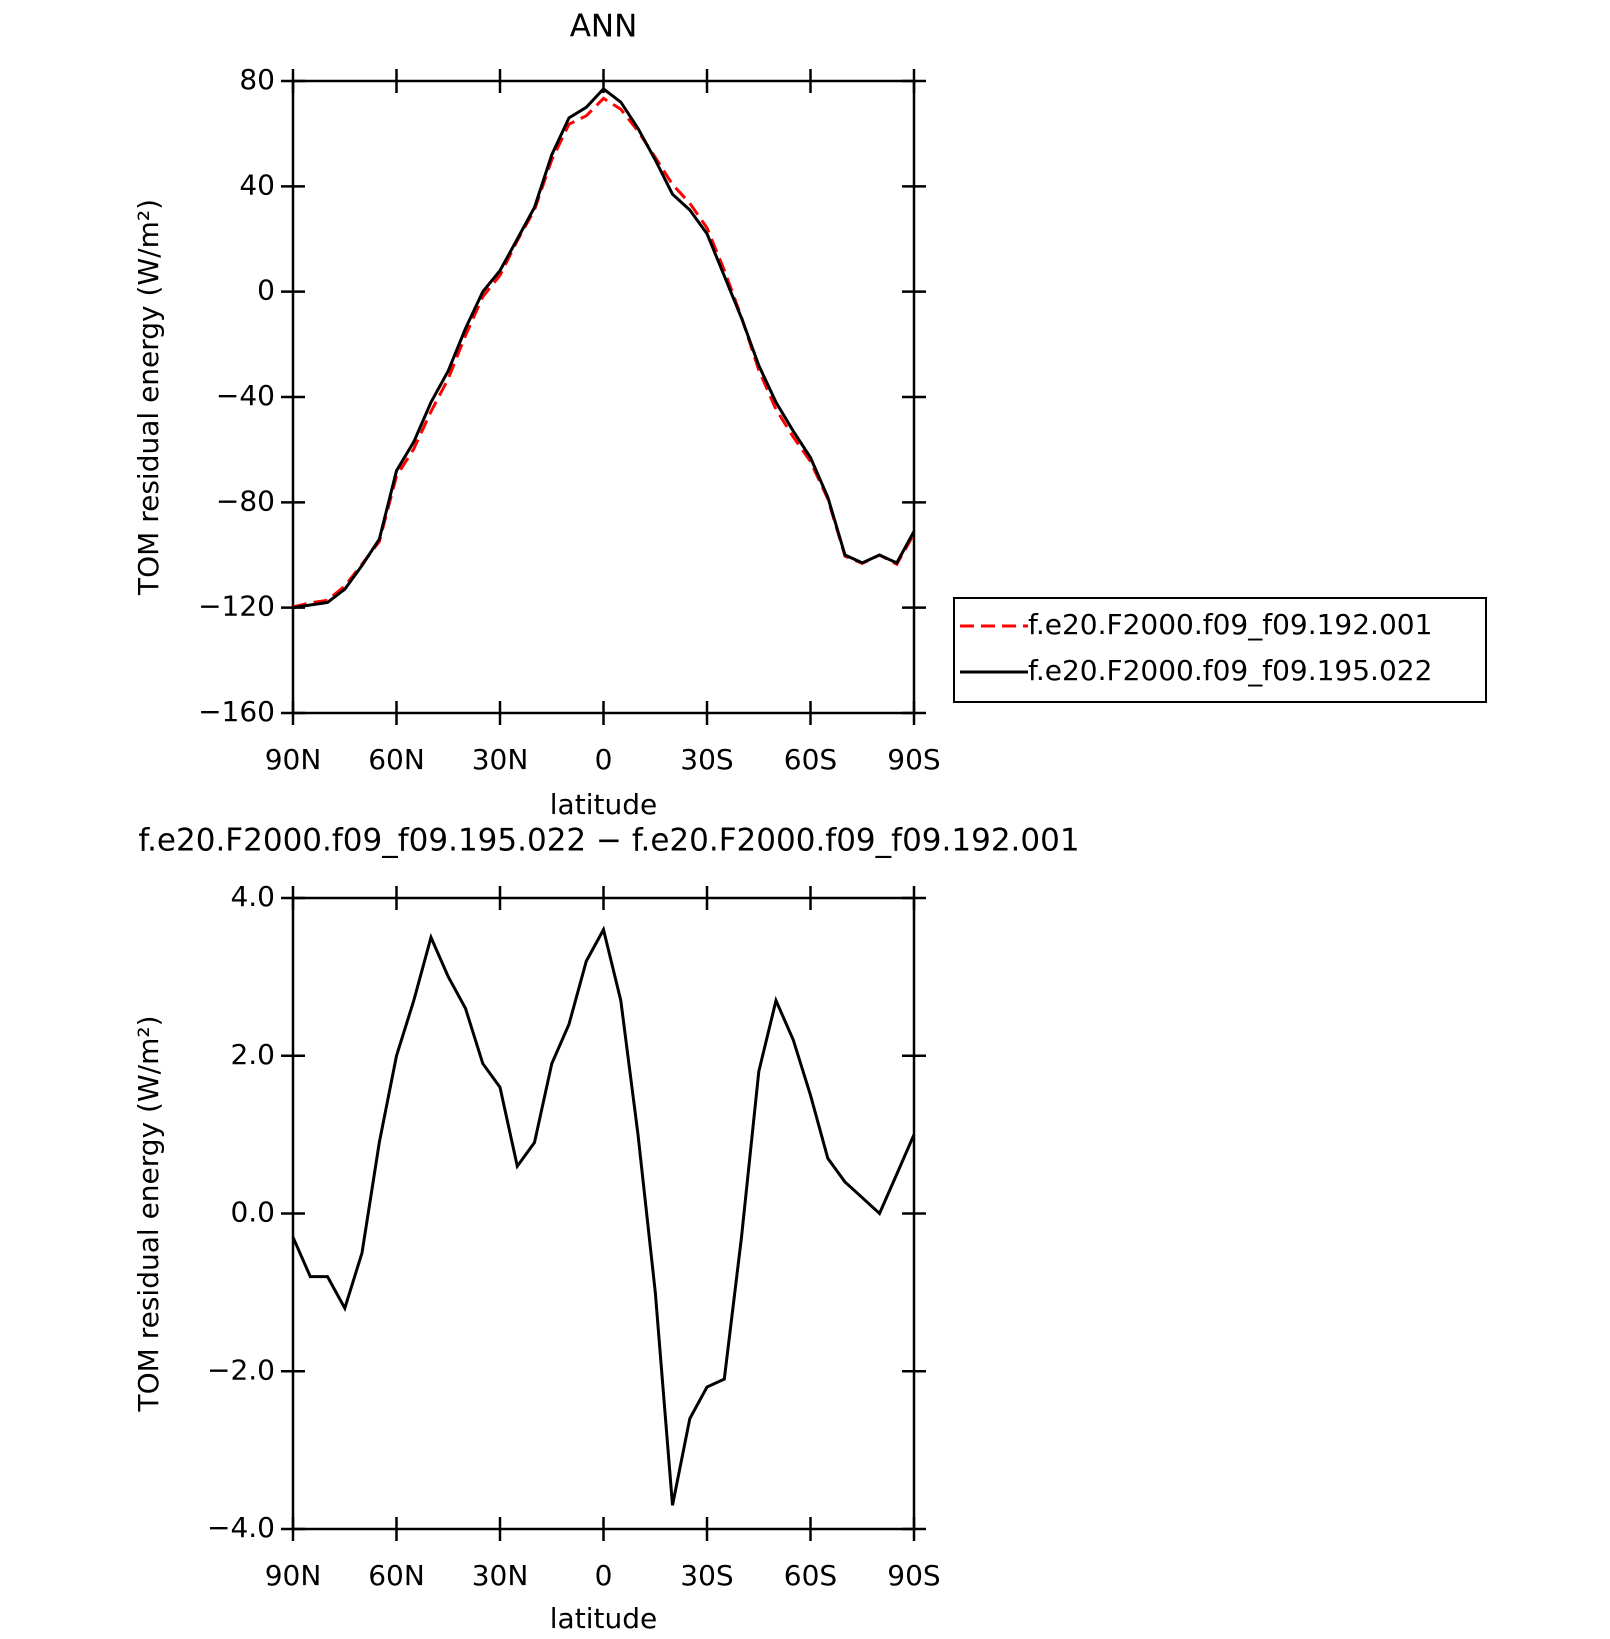  Describe the element at coordinates (266, 290) in the screenshot. I see `y-tick-label: 0` at that location.